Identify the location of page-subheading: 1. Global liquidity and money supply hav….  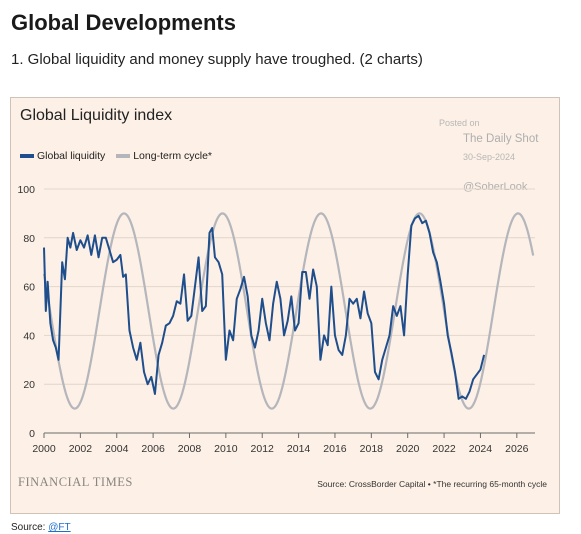
(217, 59).